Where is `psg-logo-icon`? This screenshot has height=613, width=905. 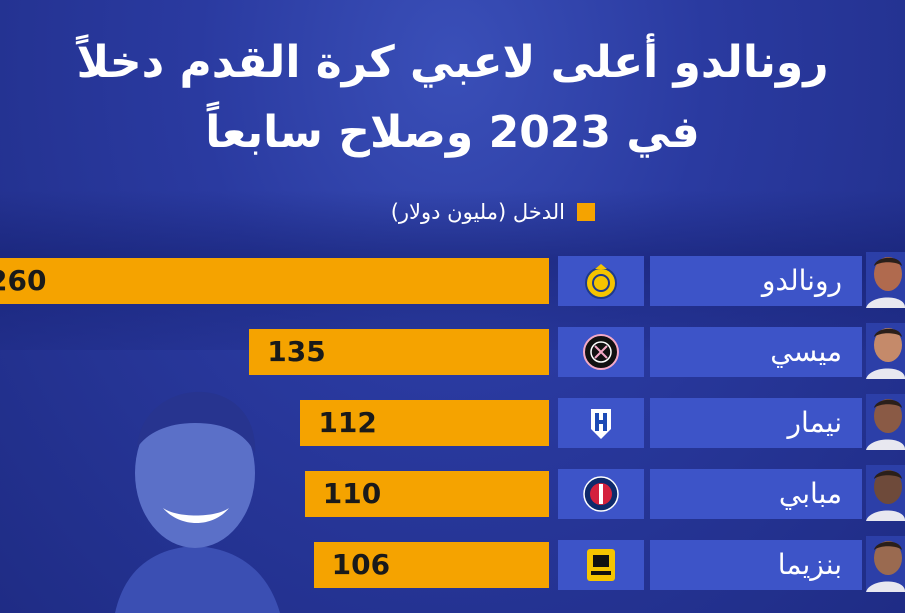
psg-logo-icon is located at coordinates (601, 494).